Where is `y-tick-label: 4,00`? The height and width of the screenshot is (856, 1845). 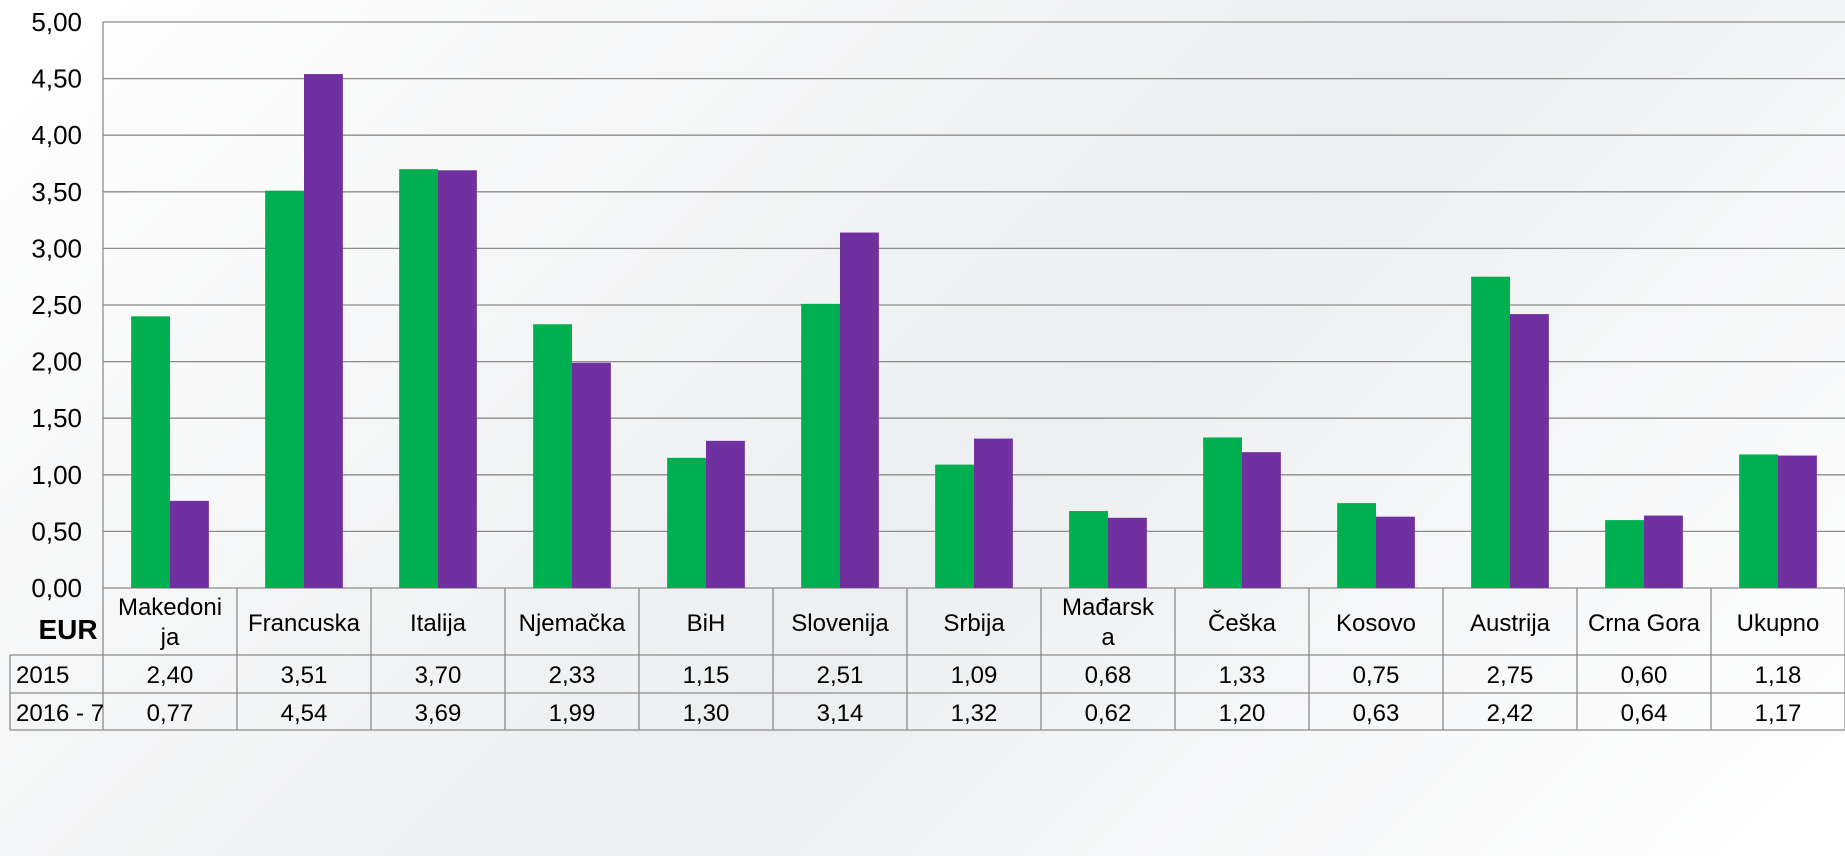 y-tick-label: 4,00 is located at coordinates (56, 135).